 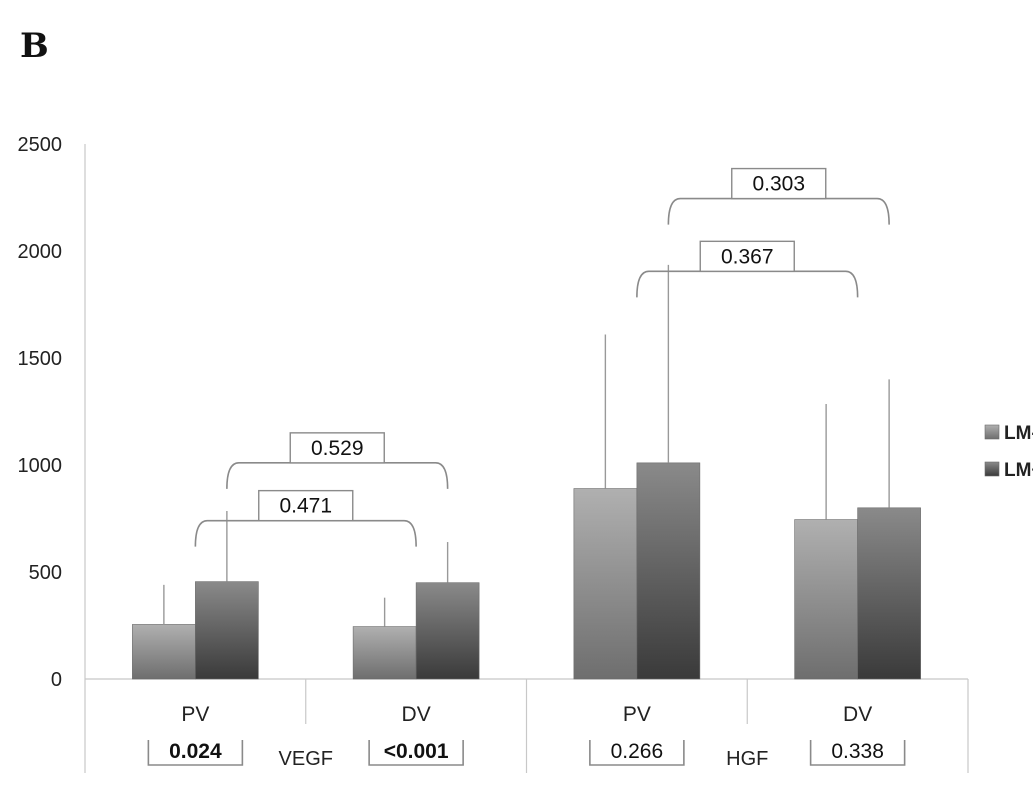 What do you see at coordinates (747, 759) in the screenshot?
I see `group-label: HGF` at bounding box center [747, 759].